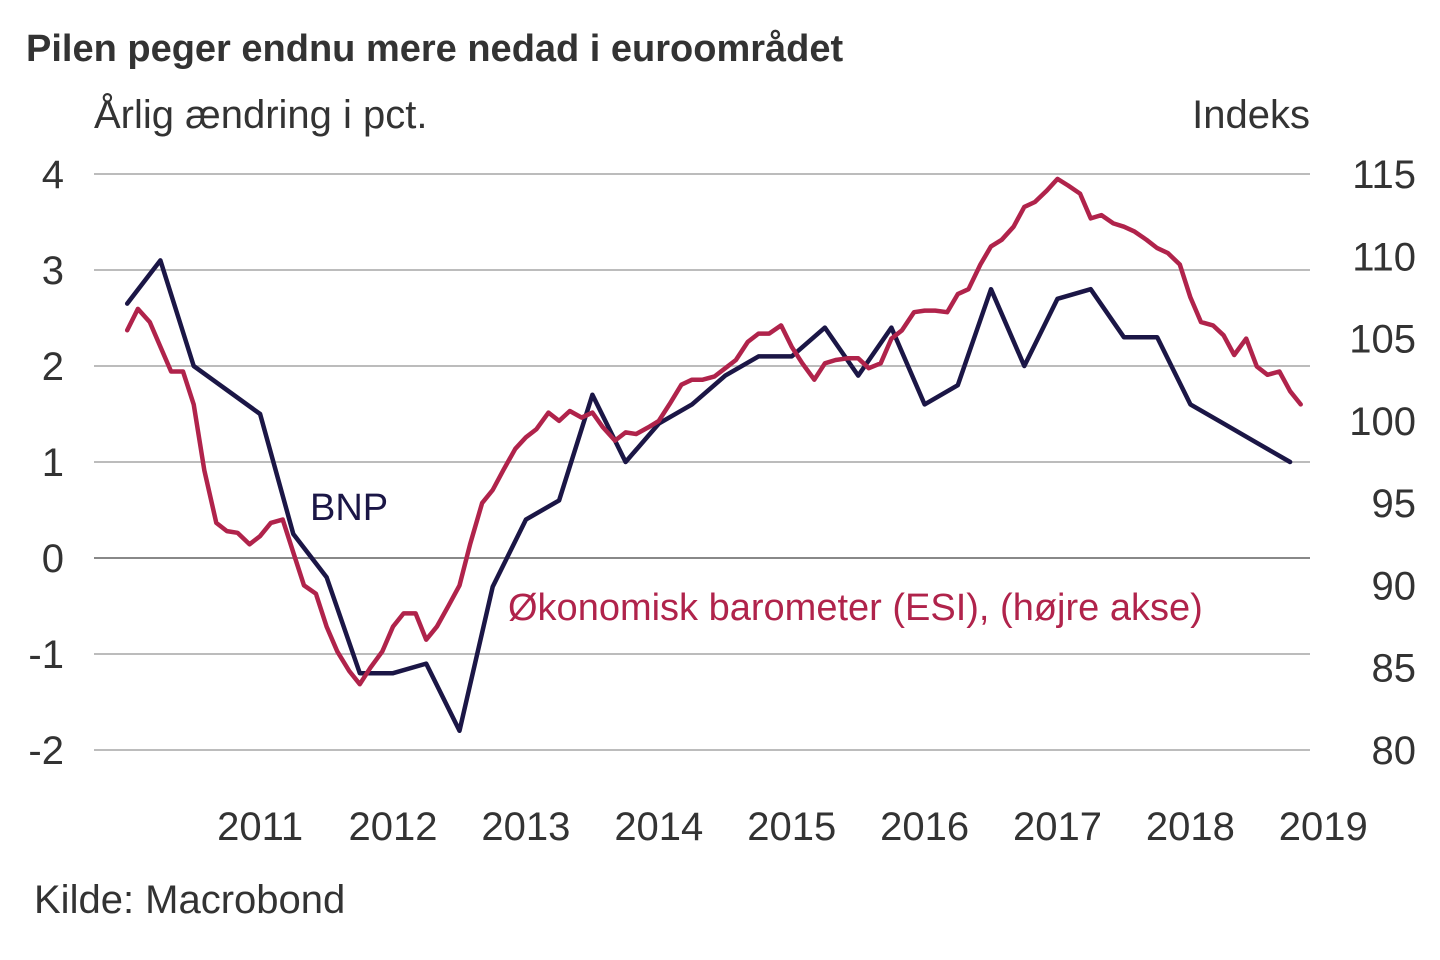 The height and width of the screenshot is (960, 1440). What do you see at coordinates (1382, 340) in the screenshot?
I see `right-tick-label: 105` at bounding box center [1382, 340].